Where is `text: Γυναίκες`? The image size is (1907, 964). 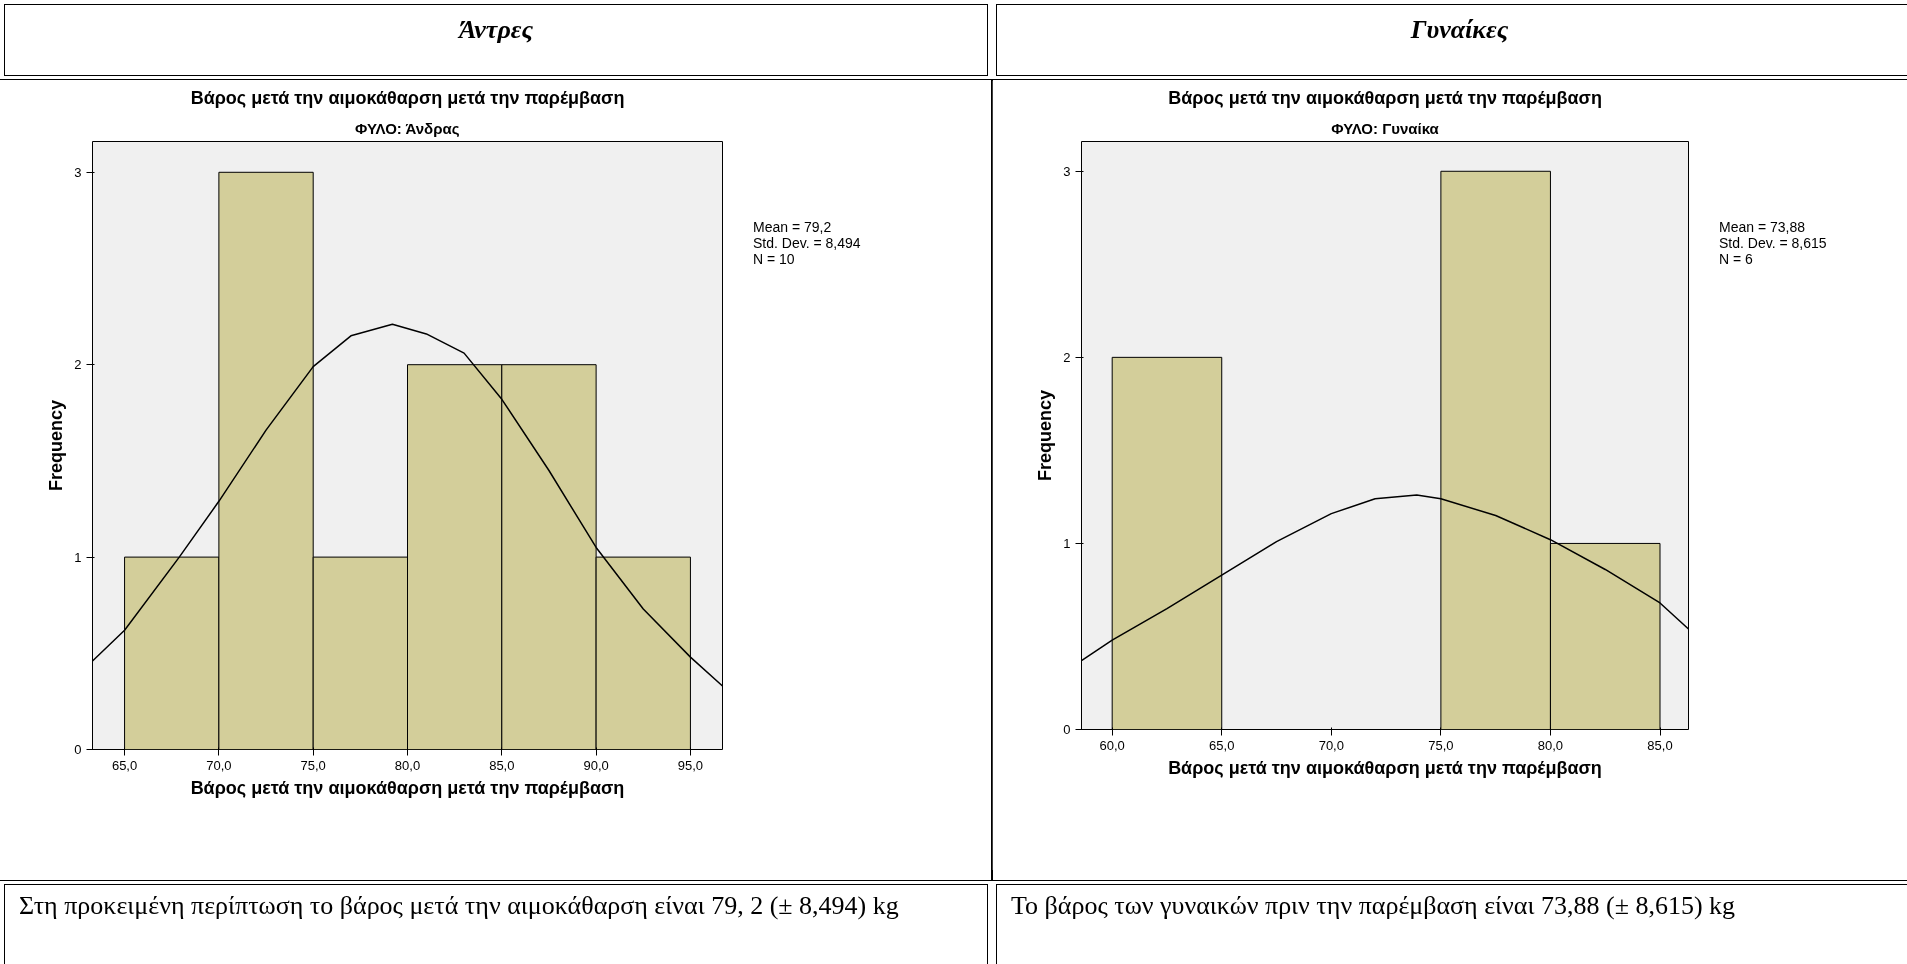 text: Γυναίκες is located at coordinates (1459, 29).